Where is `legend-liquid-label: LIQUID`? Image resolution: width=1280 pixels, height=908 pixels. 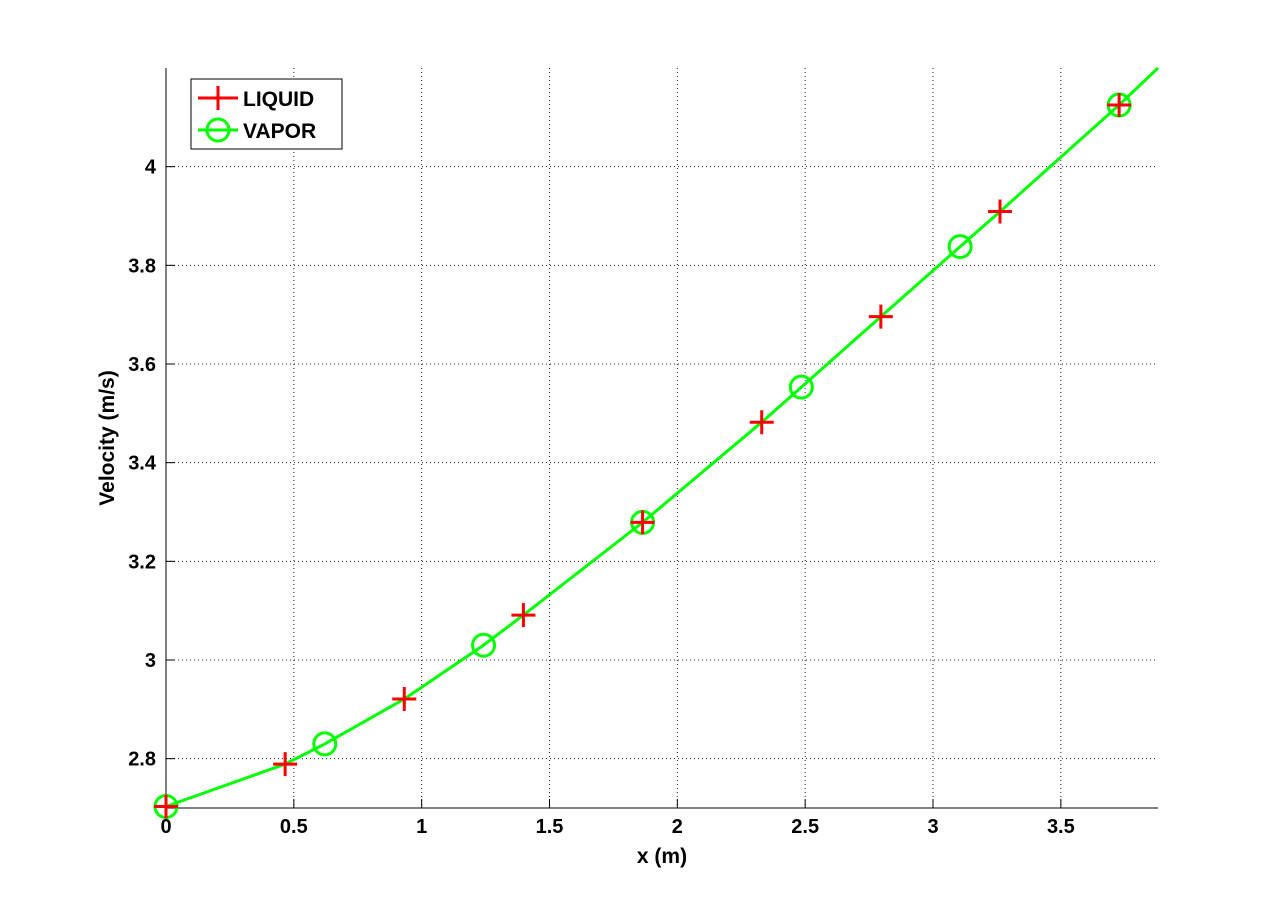 legend-liquid-label: LIQUID is located at coordinates (278, 99).